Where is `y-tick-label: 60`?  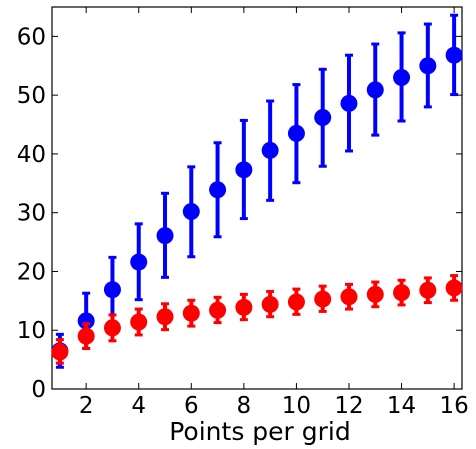 y-tick-label: 60 is located at coordinates (31, 37).